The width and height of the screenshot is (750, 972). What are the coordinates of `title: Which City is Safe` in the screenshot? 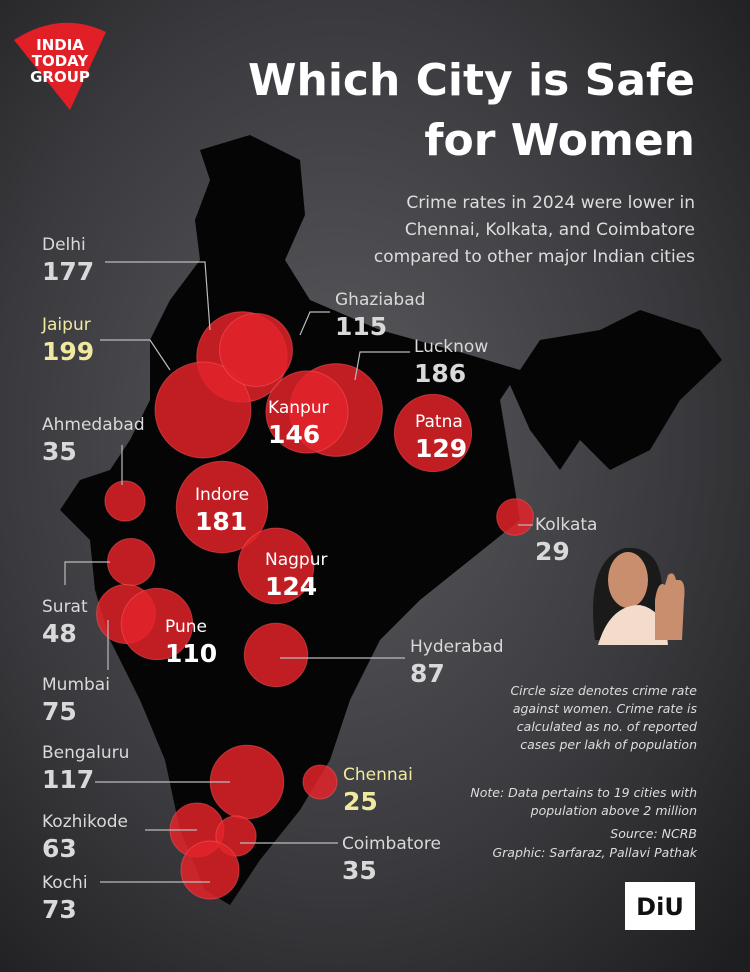 It's located at (471, 80).